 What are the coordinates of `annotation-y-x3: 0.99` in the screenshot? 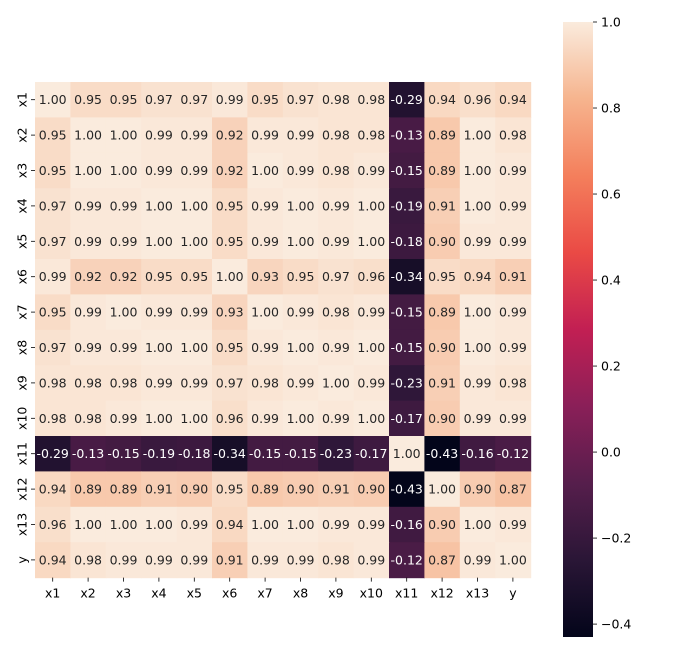 It's located at (124, 559).